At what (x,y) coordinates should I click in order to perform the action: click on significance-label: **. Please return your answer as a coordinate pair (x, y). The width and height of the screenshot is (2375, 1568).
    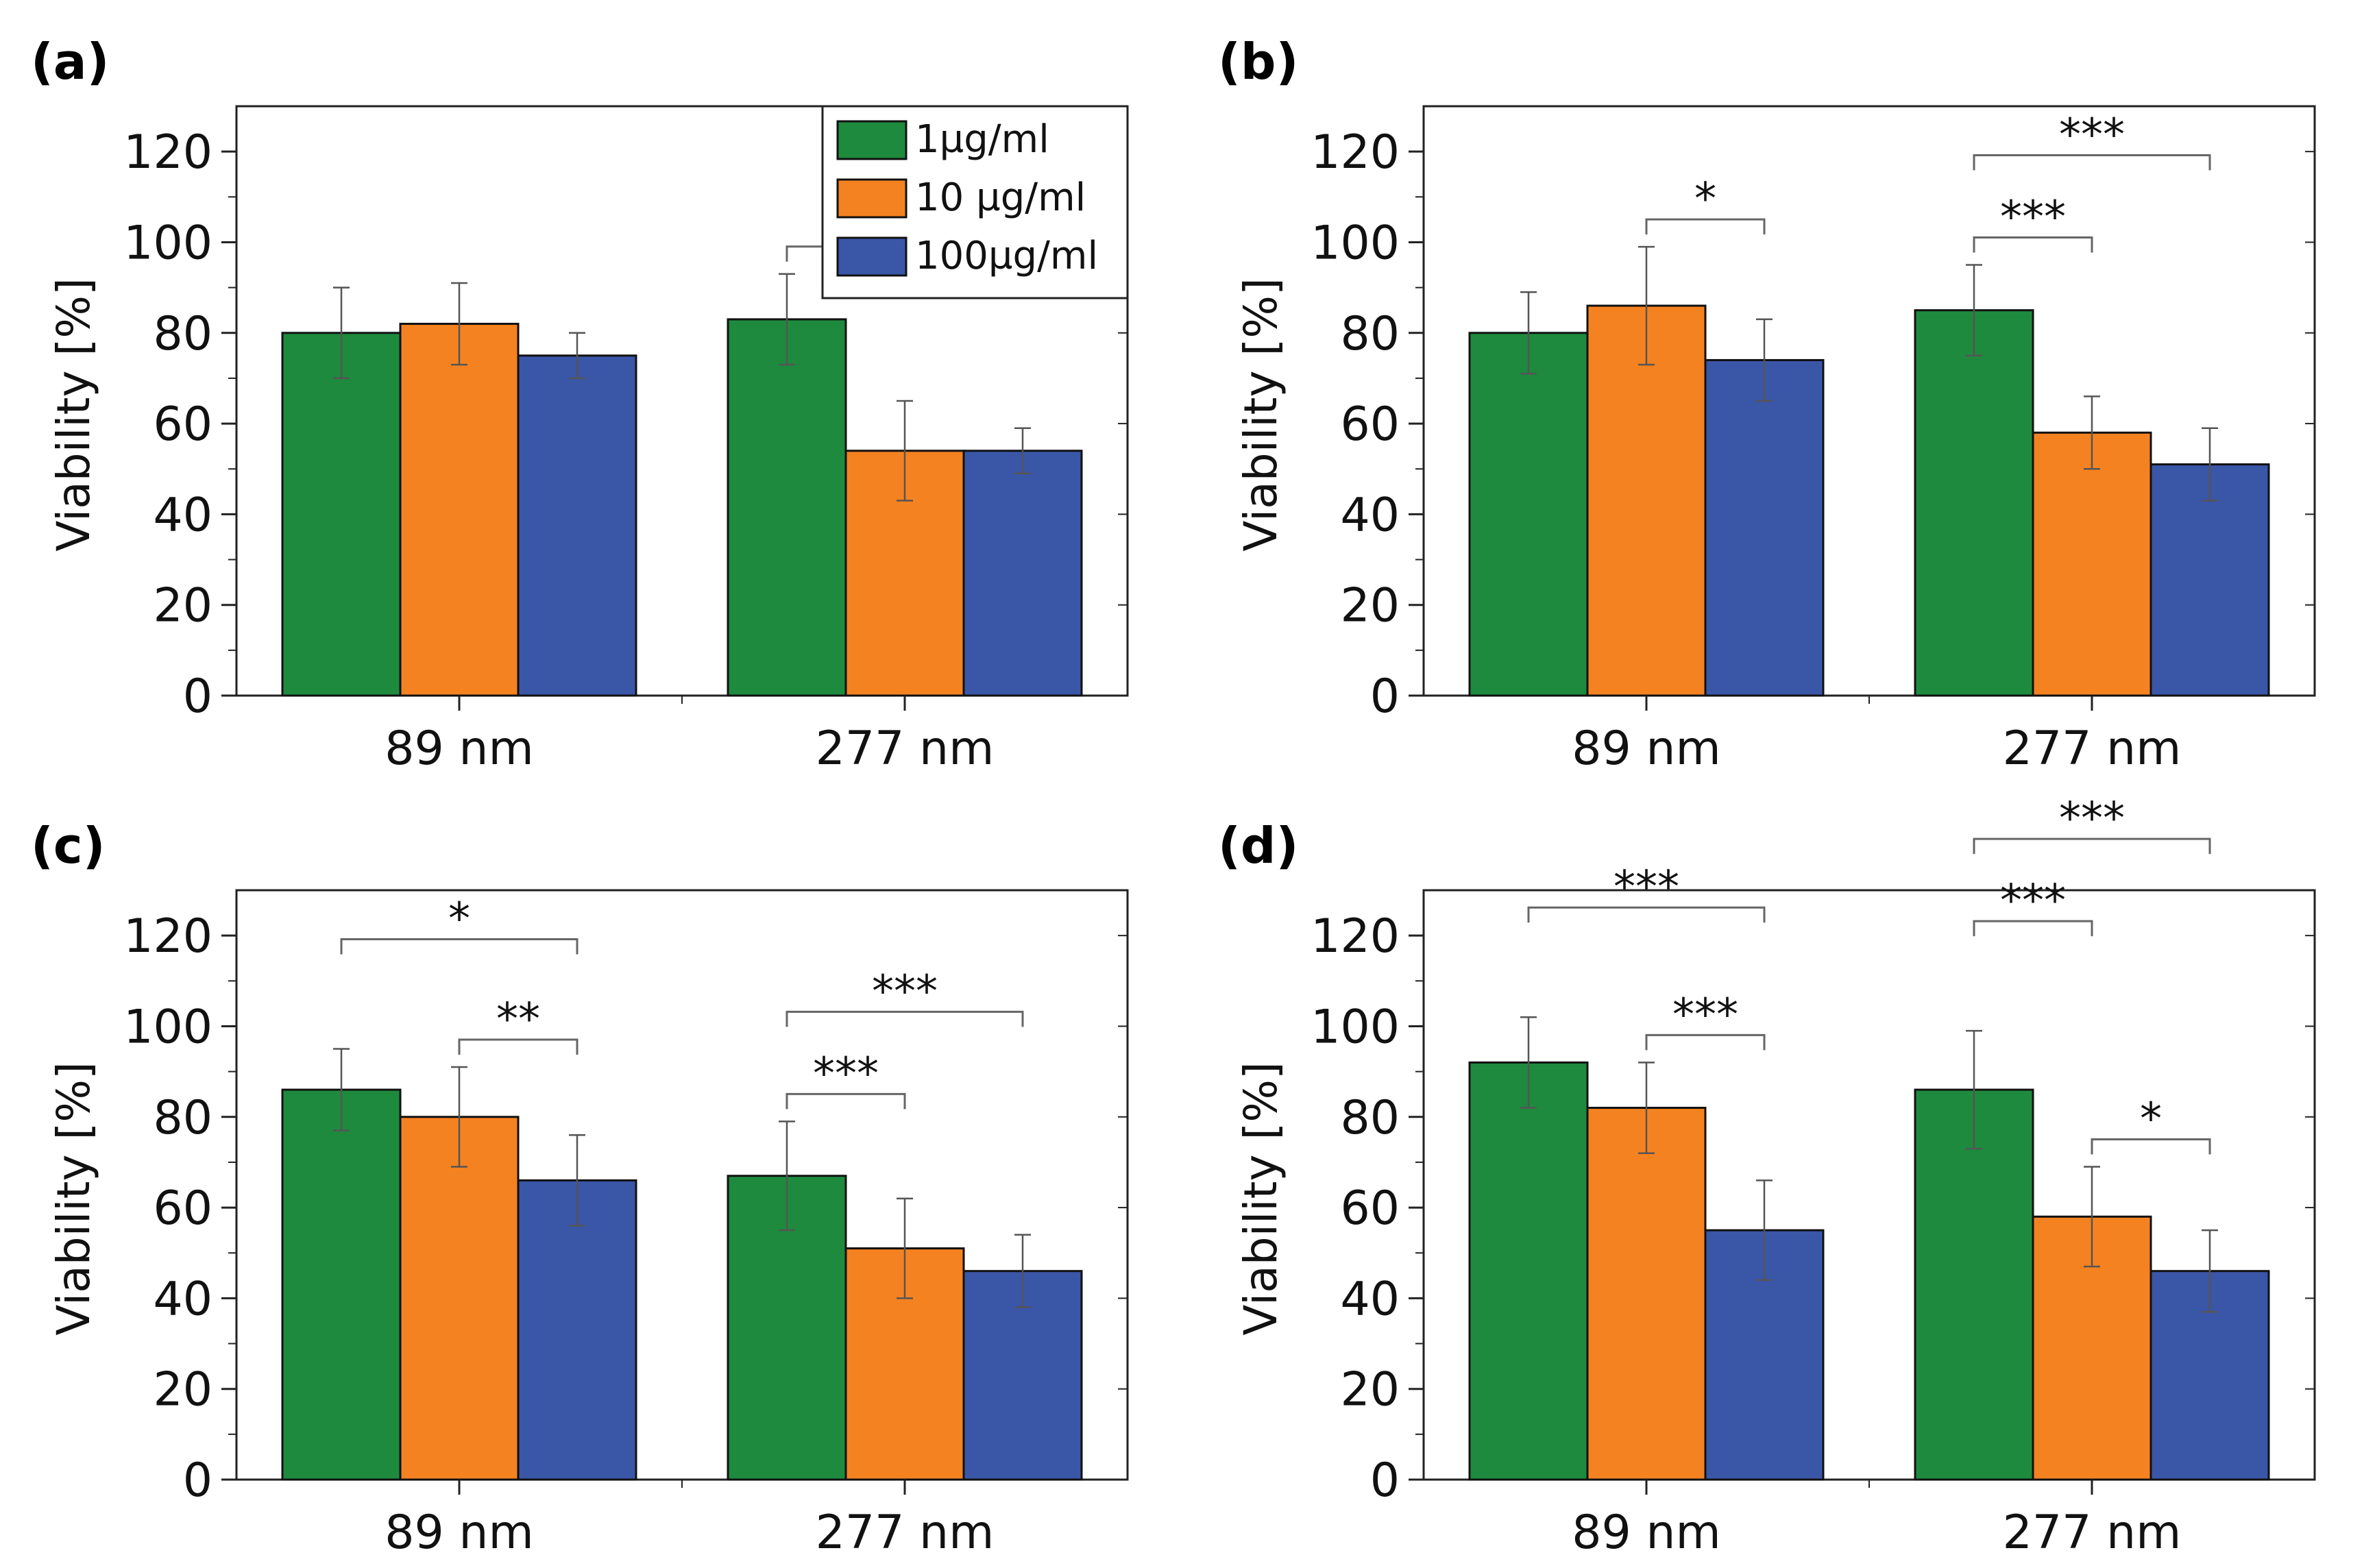
    Looking at the image, I should click on (518, 1019).